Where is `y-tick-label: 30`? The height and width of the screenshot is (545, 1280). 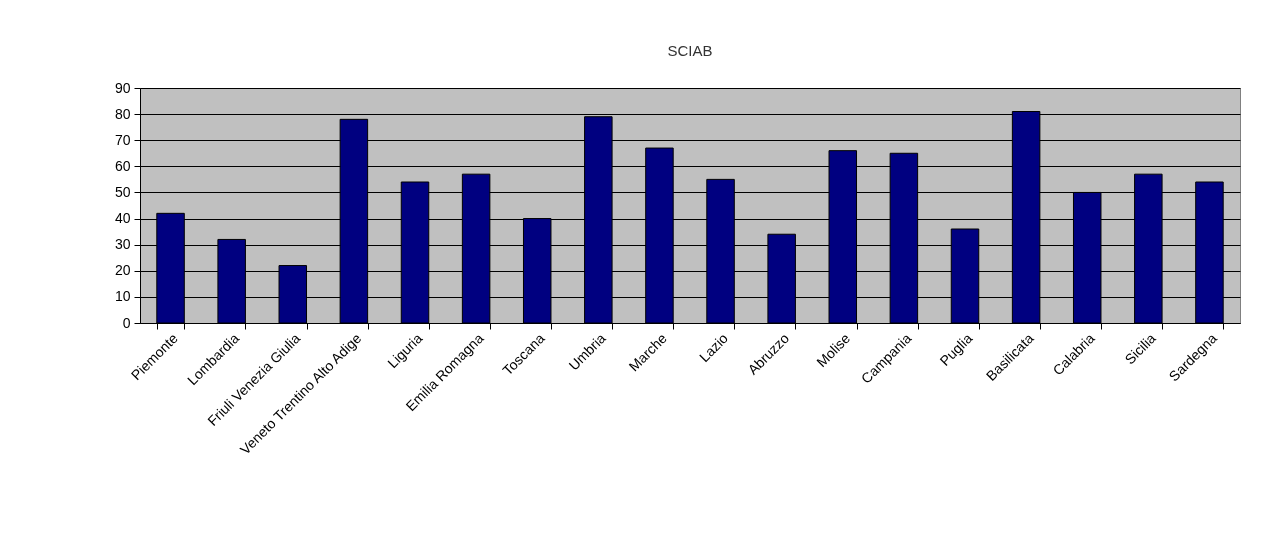
y-tick-label: 30 is located at coordinates (122, 244).